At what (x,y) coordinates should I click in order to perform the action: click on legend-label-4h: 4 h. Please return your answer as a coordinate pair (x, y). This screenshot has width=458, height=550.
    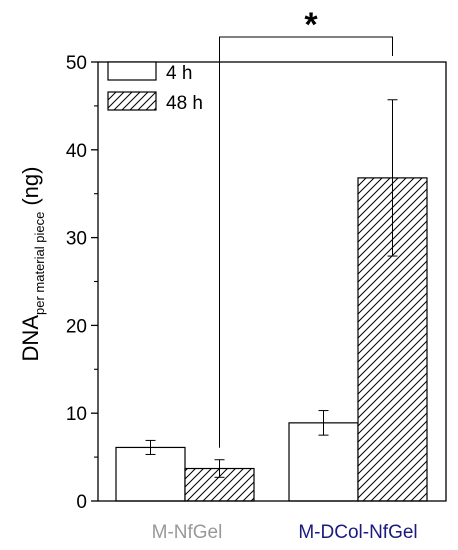
    Looking at the image, I should click on (179, 73).